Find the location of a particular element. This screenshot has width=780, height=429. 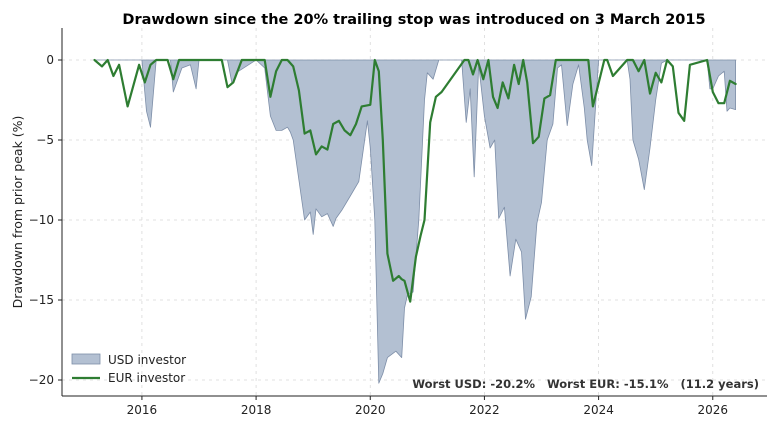

x-tick-label: 2016 is located at coordinates (142, 410).